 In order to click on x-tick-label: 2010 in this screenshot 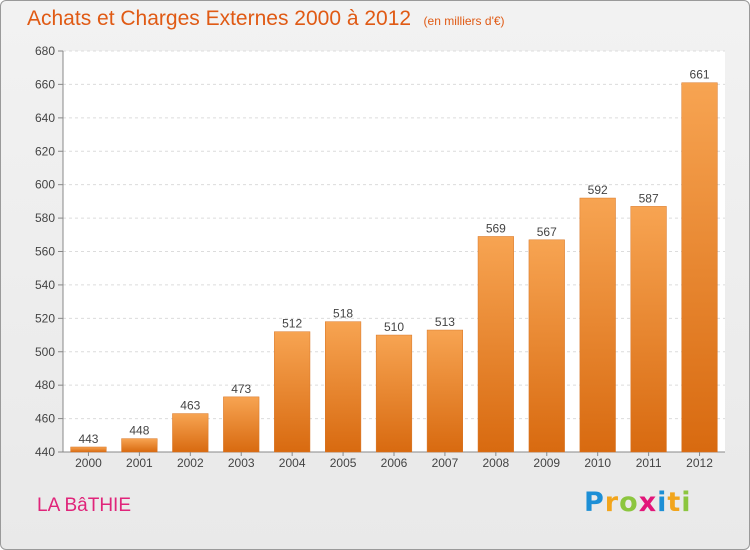, I will do `click(597, 463)`.